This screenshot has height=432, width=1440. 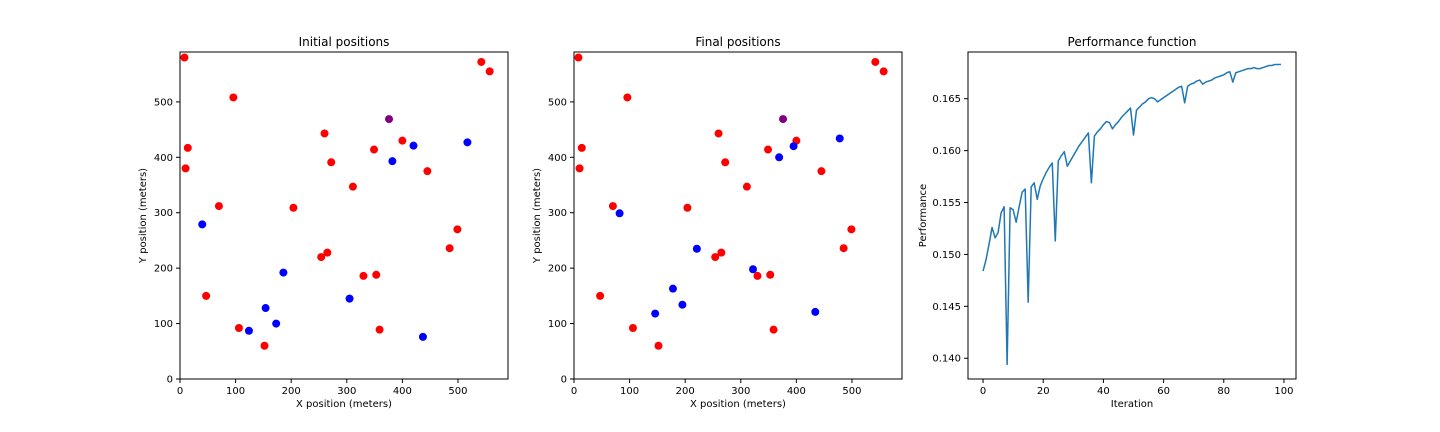 I want to click on x-tick-label: 80, so click(x=1223, y=391).